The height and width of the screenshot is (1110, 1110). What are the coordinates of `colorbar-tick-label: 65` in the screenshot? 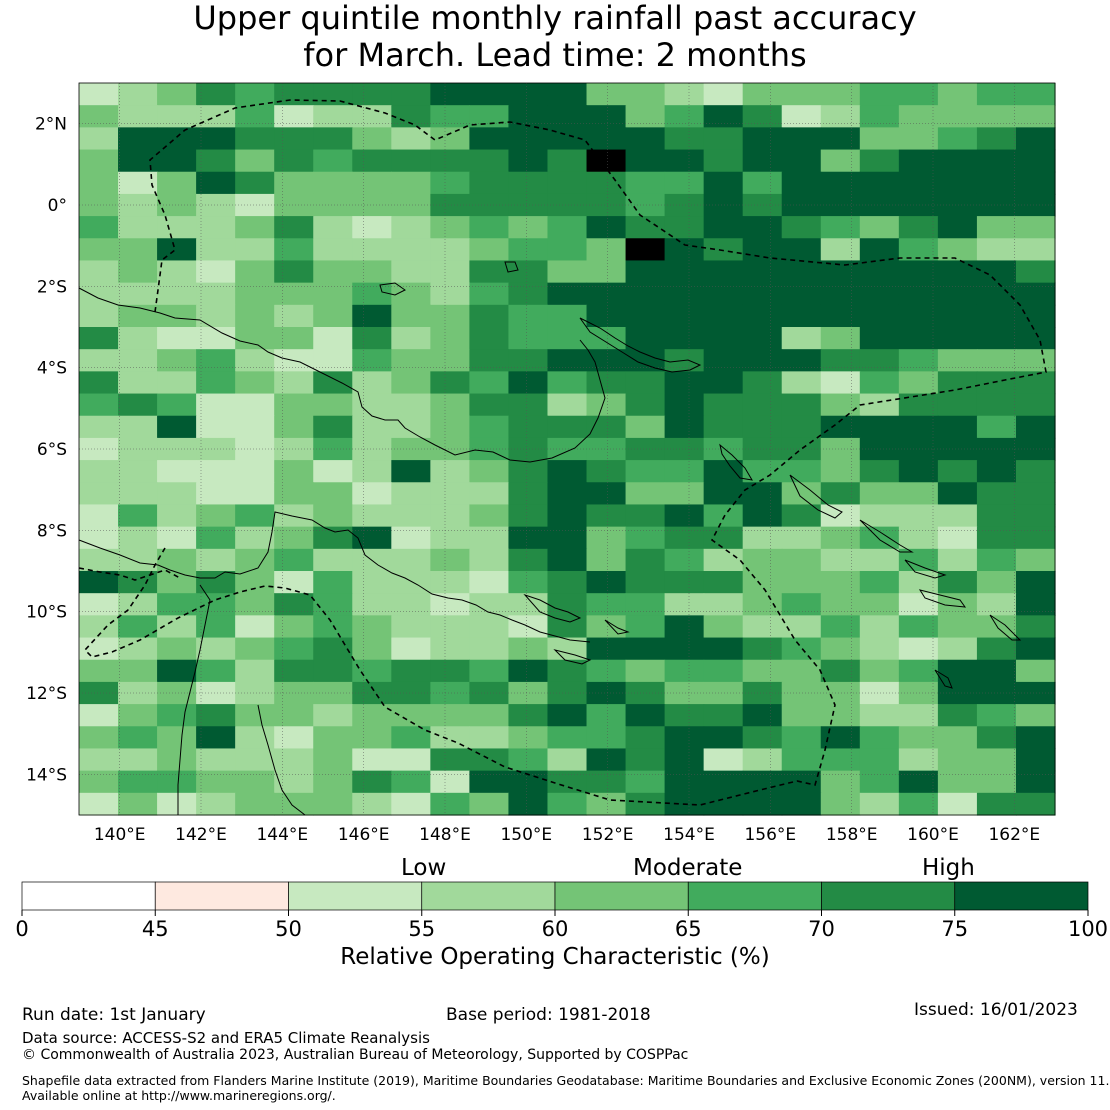 It's located at (688, 929).